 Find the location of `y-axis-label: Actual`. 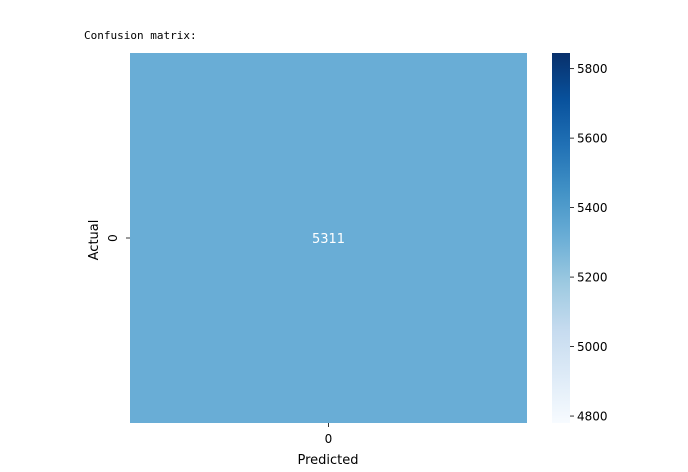

y-axis-label: Actual is located at coordinates (94, 240).